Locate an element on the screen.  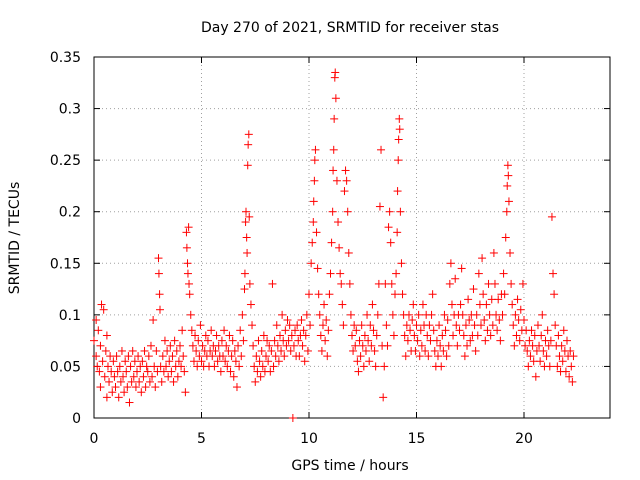
x-tick-label: 5 is located at coordinates (201, 439).